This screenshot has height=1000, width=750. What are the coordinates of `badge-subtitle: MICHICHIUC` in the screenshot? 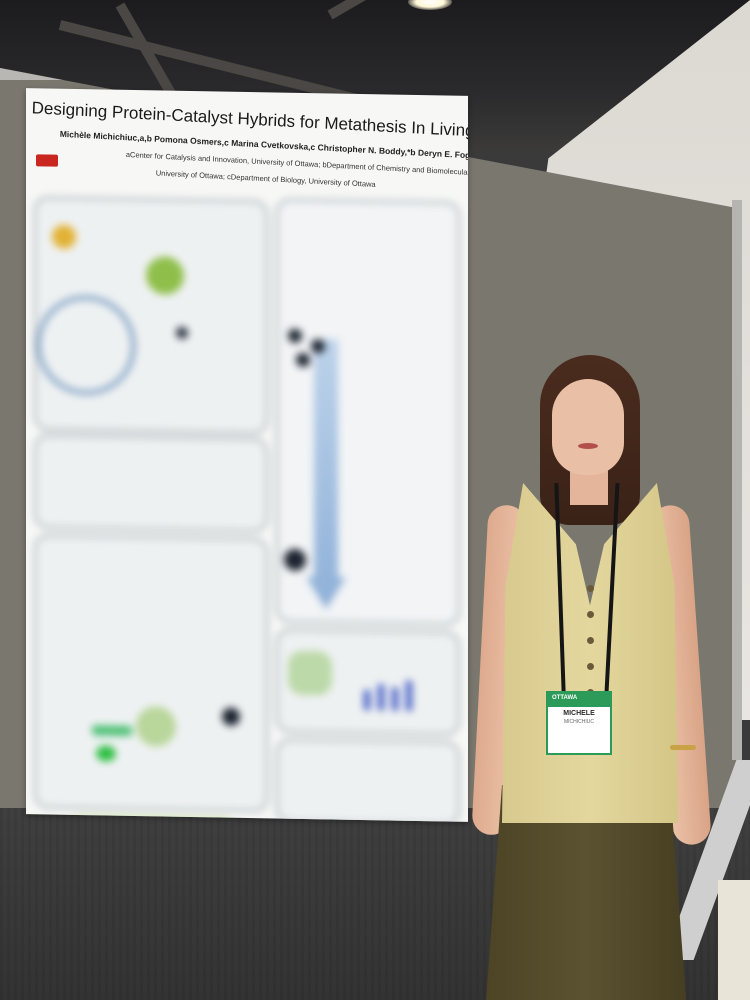 It's located at (579, 722).